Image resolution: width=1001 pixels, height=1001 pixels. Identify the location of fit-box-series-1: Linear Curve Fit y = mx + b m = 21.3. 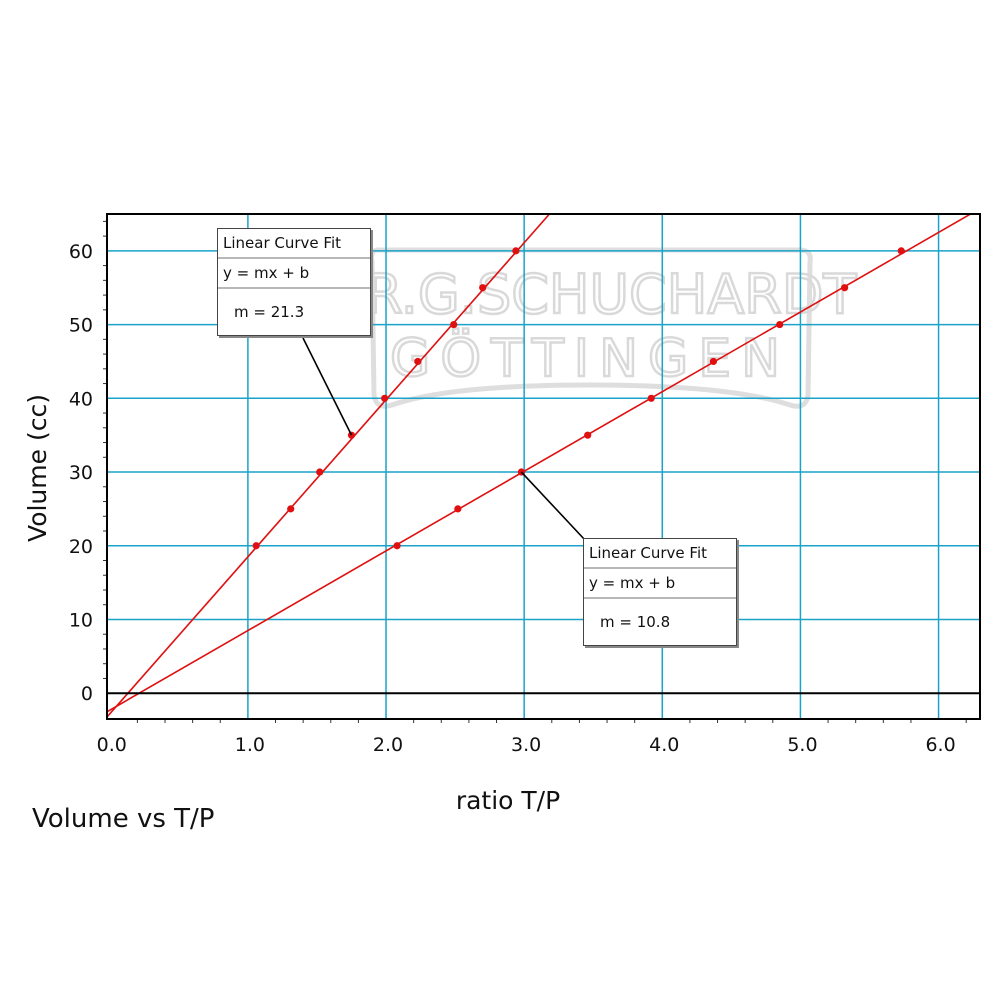
(294, 282).